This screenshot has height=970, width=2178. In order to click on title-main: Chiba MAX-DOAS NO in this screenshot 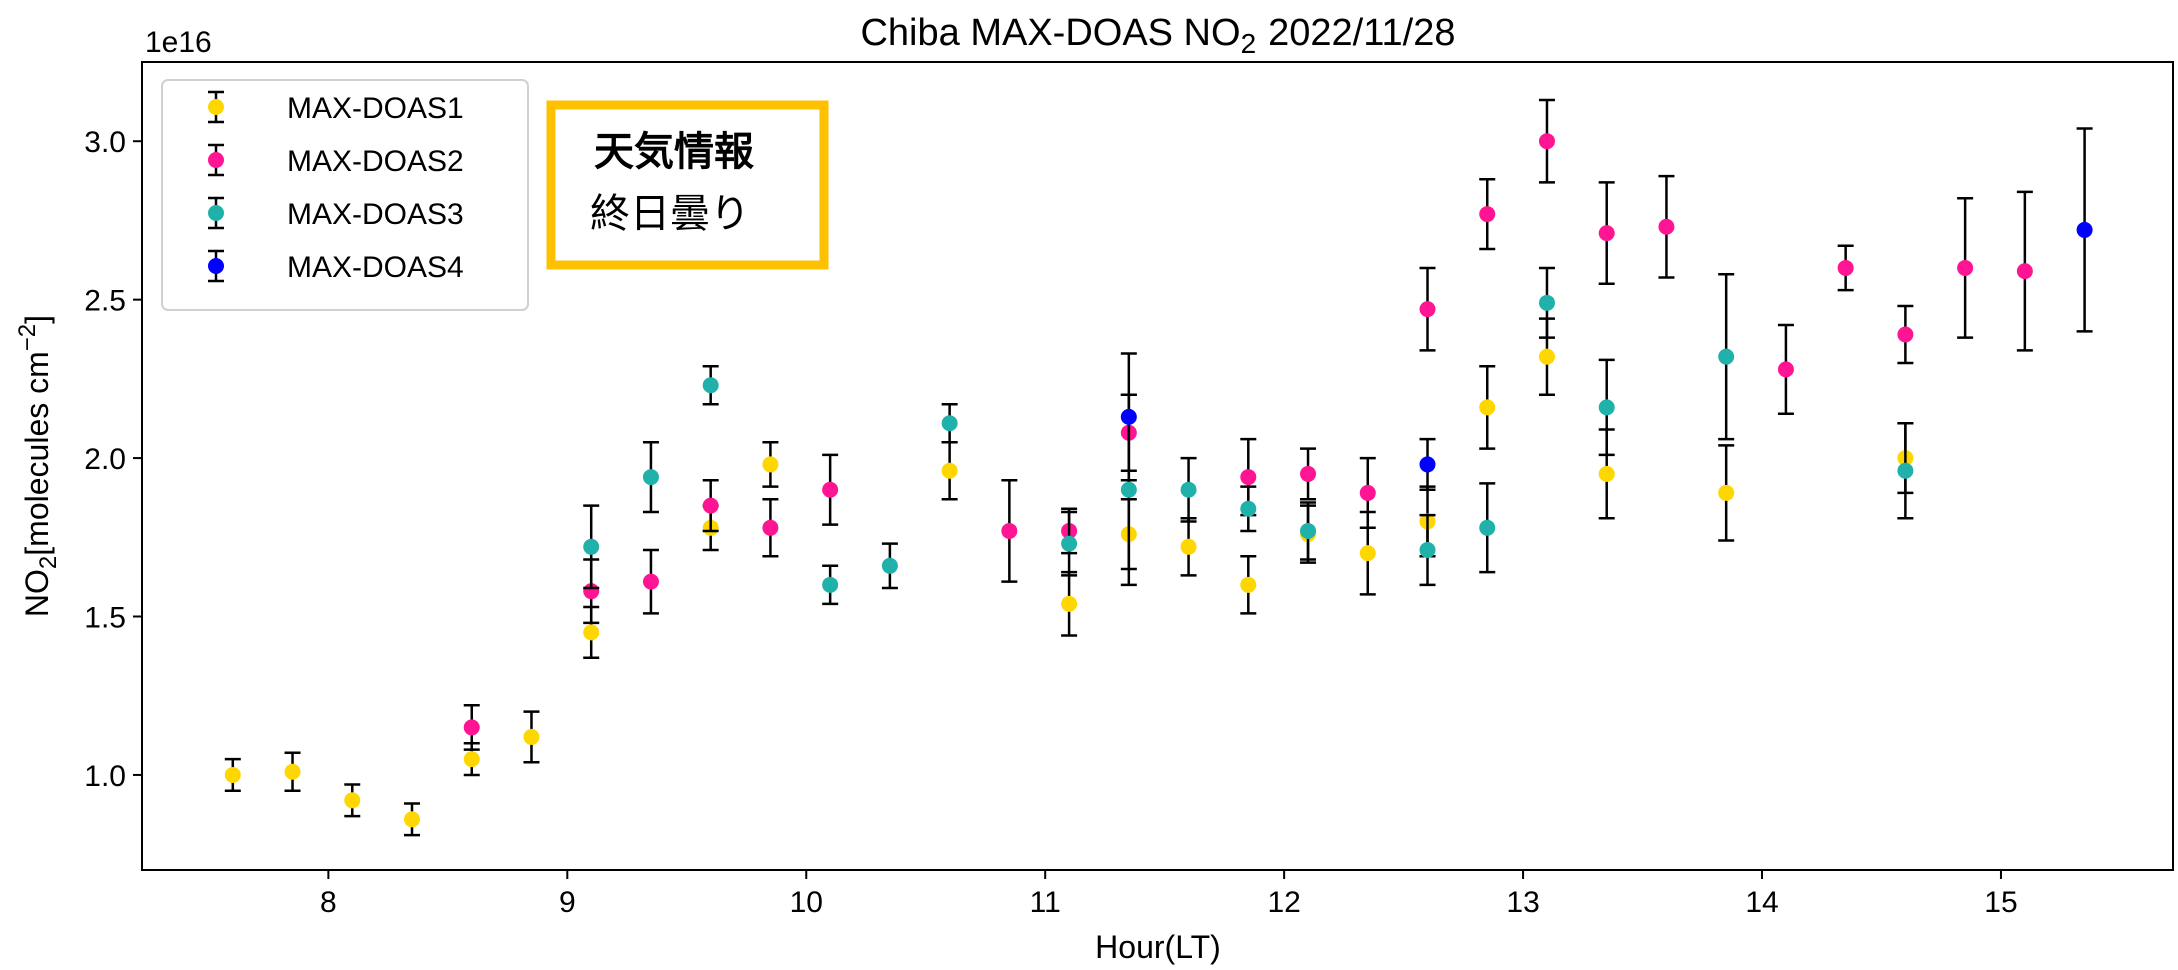, I will do `click(1050, 33)`.